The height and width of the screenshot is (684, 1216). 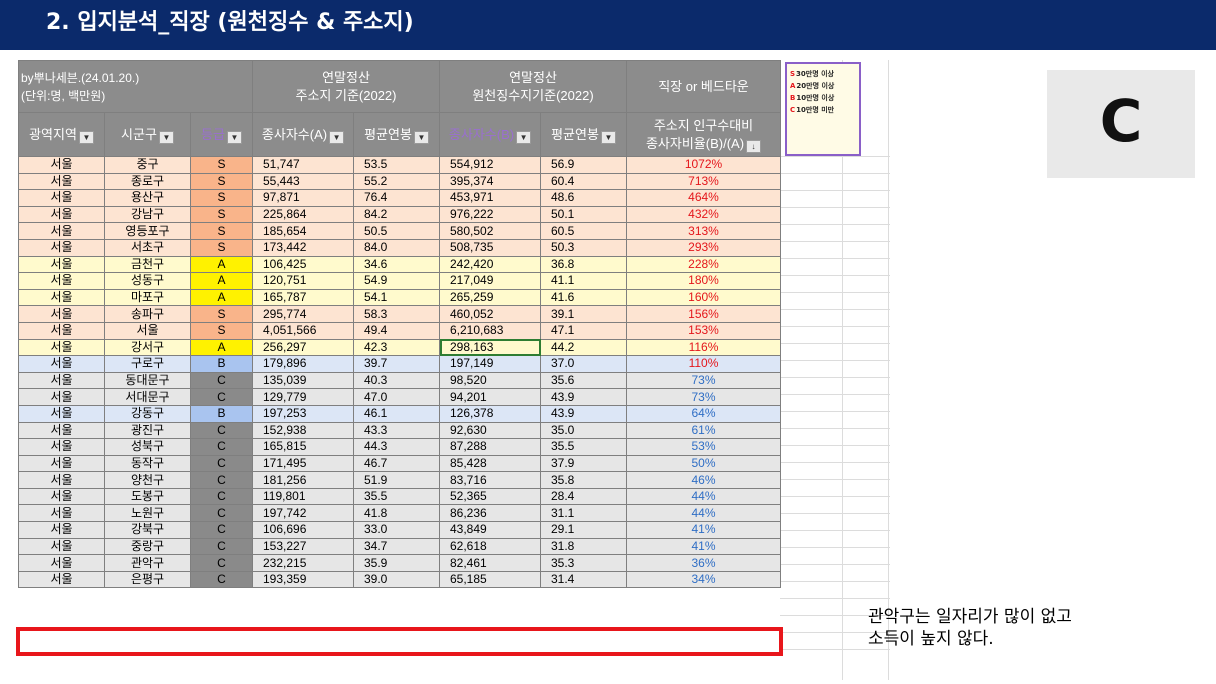 What do you see at coordinates (303, 397) in the screenshot?
I see `cell-workers-a: 129,779` at bounding box center [303, 397].